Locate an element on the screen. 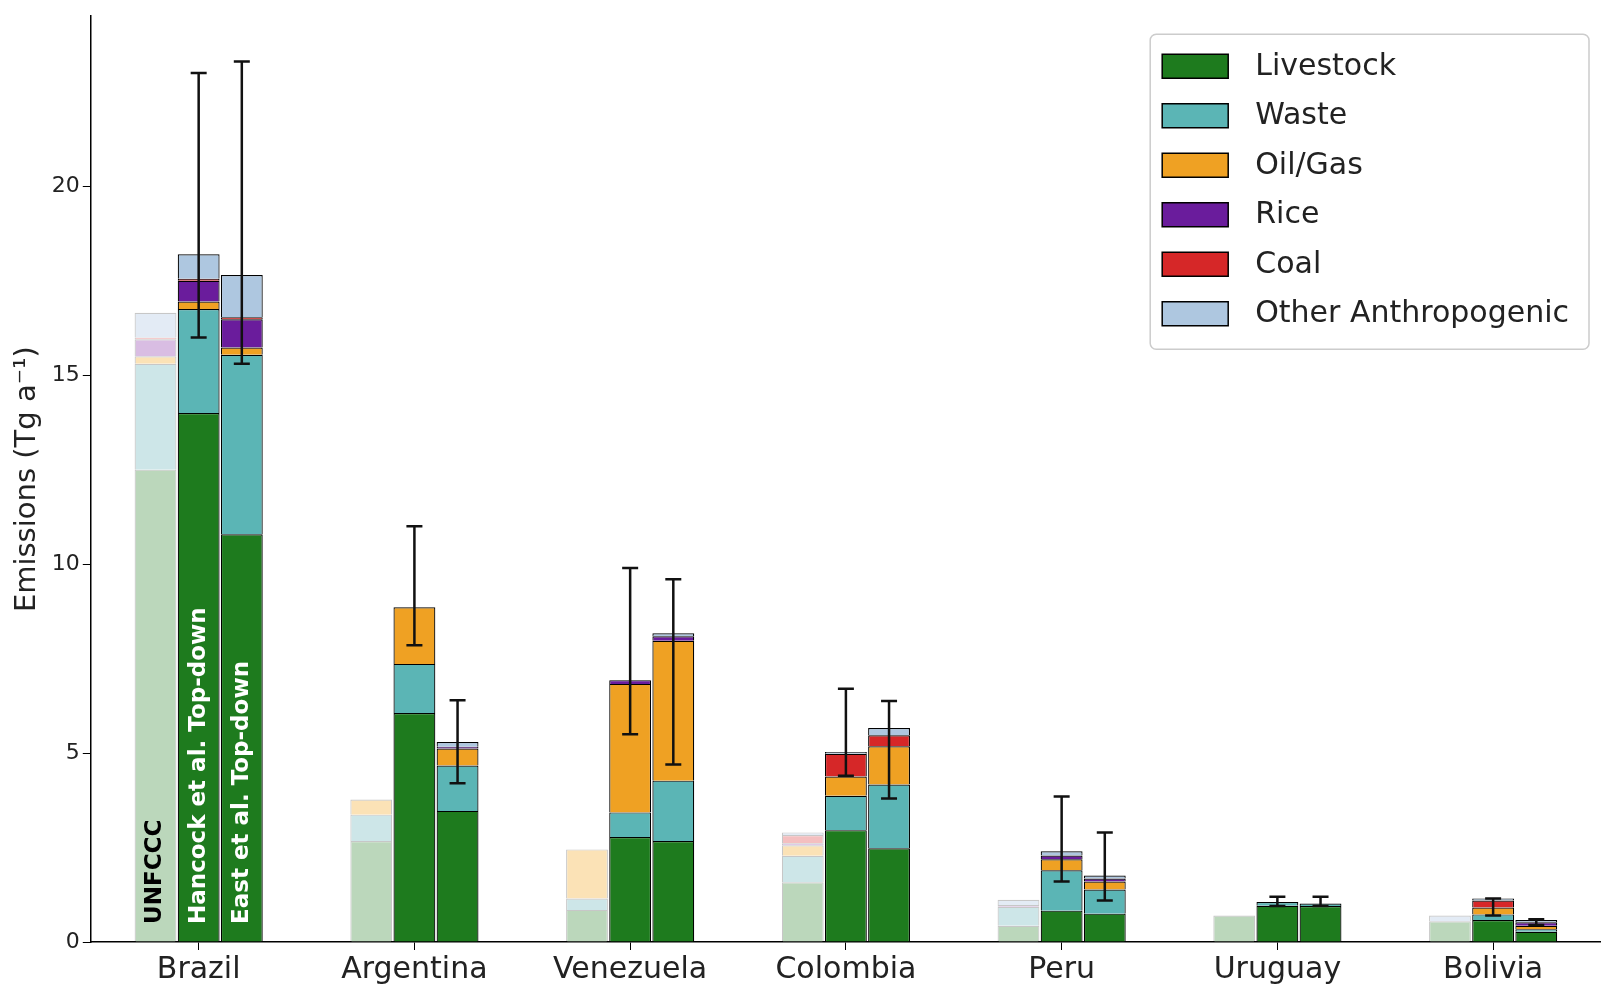 Image resolution: width=1601 pixels, height=994 pixels. annotation: Hancock et al. Top-down is located at coordinates (196, 765).